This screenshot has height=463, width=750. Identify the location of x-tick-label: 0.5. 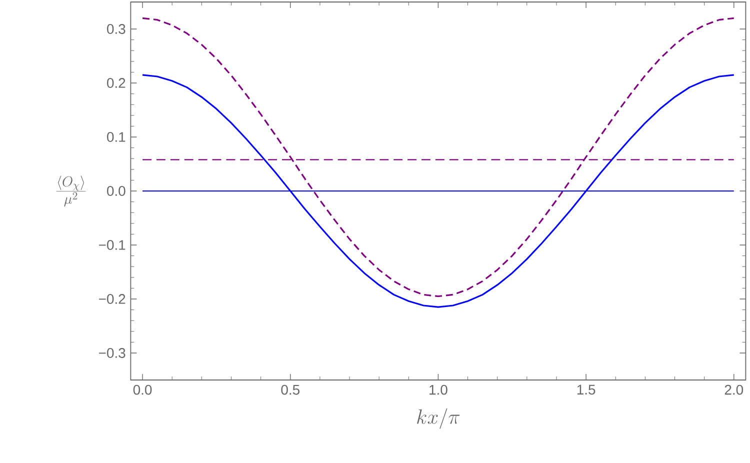
(290, 389).